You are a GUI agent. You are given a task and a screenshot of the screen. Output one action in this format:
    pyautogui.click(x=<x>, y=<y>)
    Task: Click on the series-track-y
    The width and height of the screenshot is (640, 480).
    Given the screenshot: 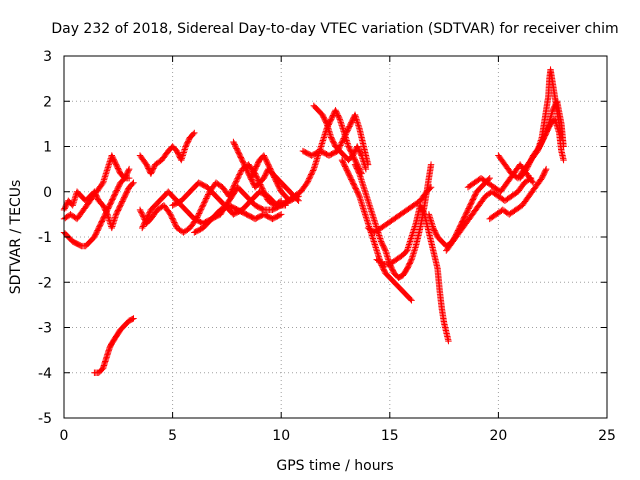 What is the action you would take?
    pyautogui.click(x=542, y=139)
    